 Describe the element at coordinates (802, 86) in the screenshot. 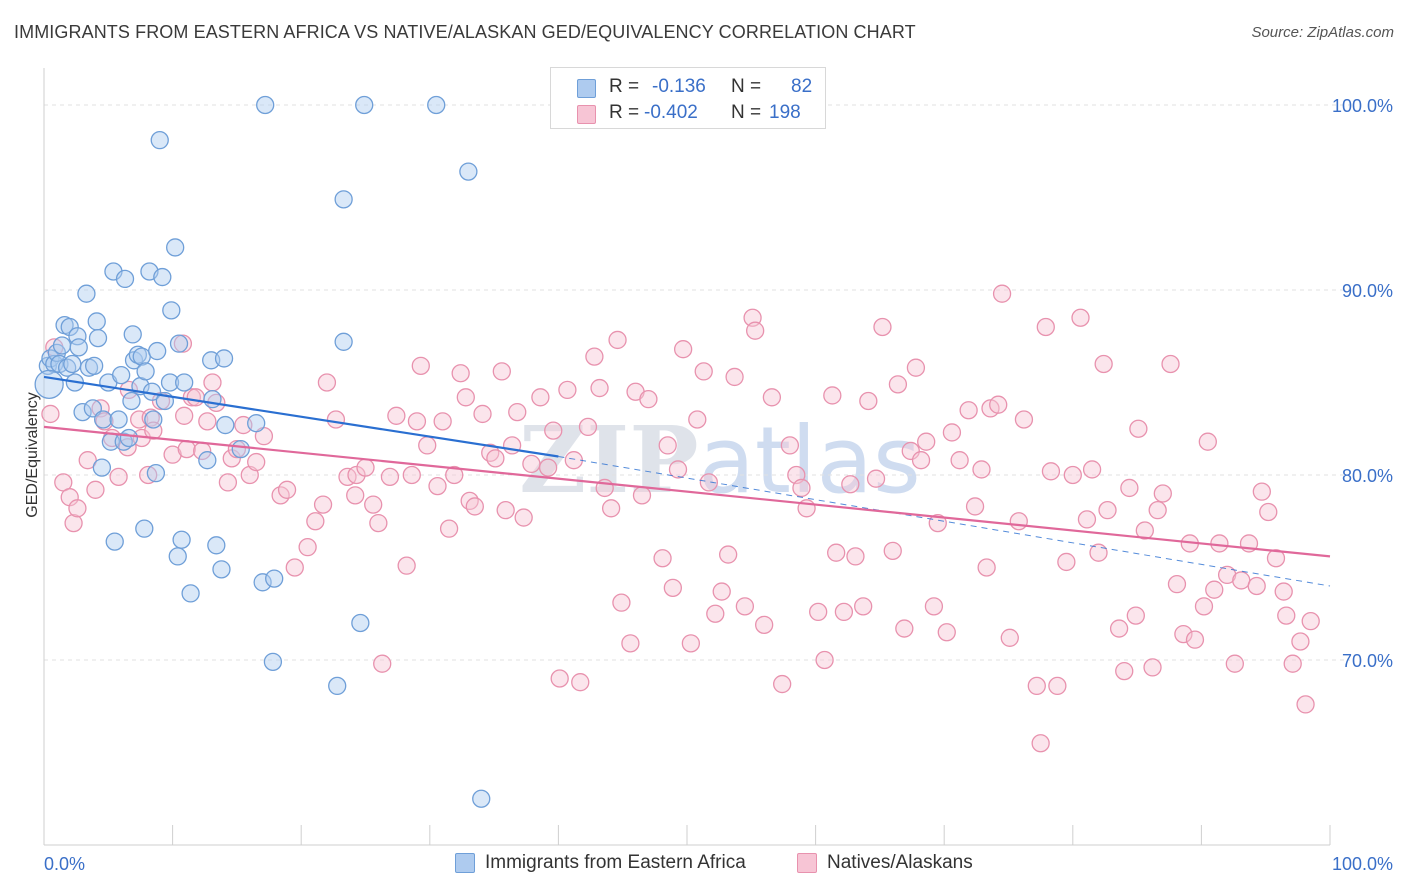

I see `stats-n-value-immigrants: 82` at that location.